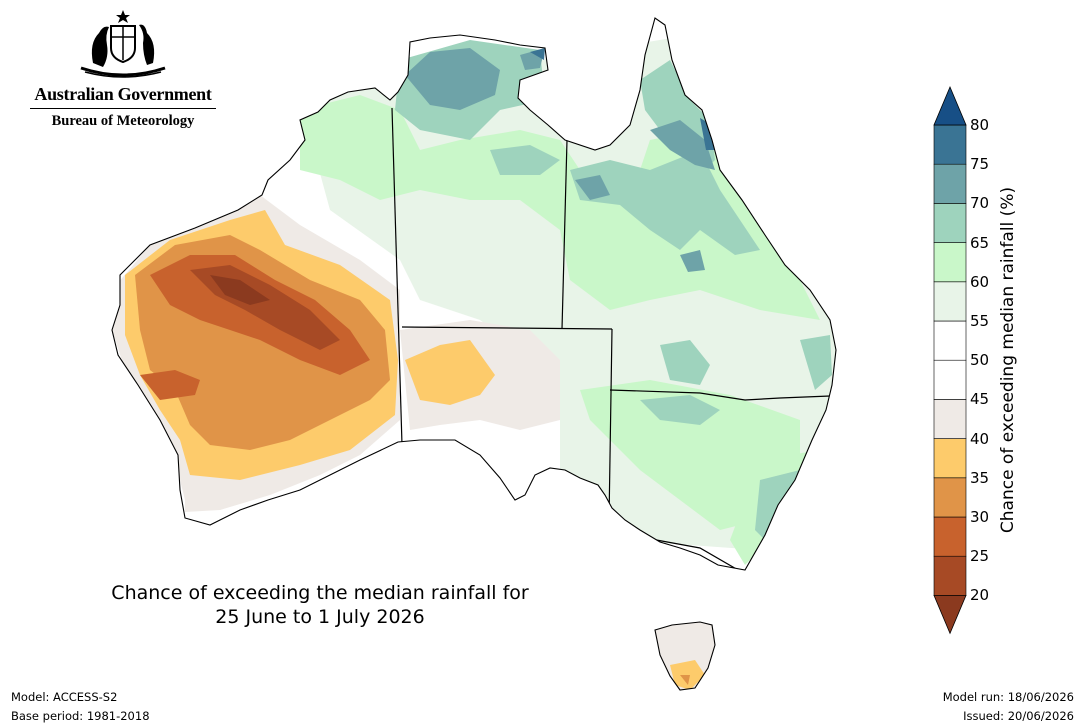 The width and height of the screenshot is (1085, 726). What do you see at coordinates (980, 517) in the screenshot?
I see `colorbar-tick-30: 30` at bounding box center [980, 517].